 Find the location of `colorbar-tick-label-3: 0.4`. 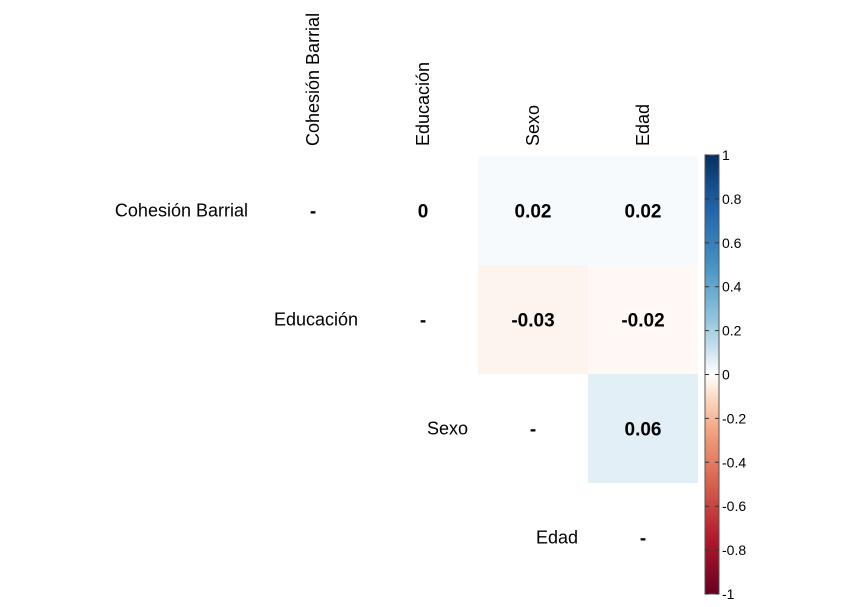

colorbar-tick-label-3: 0.4 is located at coordinates (732, 287).